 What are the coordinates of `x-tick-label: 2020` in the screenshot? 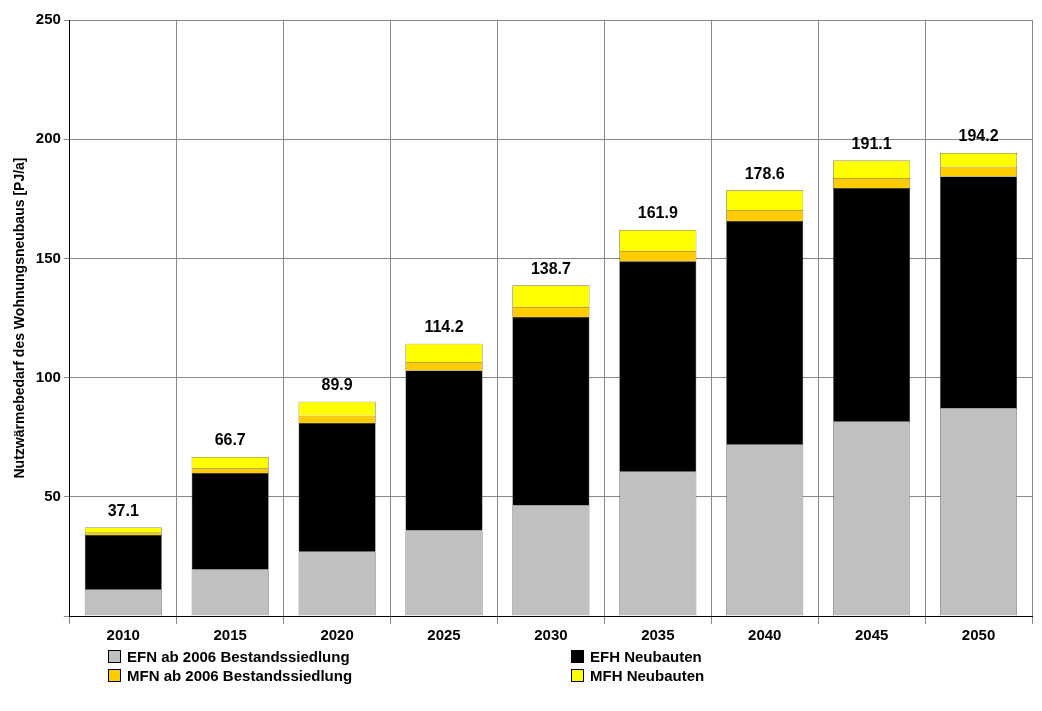 It's located at (337, 635).